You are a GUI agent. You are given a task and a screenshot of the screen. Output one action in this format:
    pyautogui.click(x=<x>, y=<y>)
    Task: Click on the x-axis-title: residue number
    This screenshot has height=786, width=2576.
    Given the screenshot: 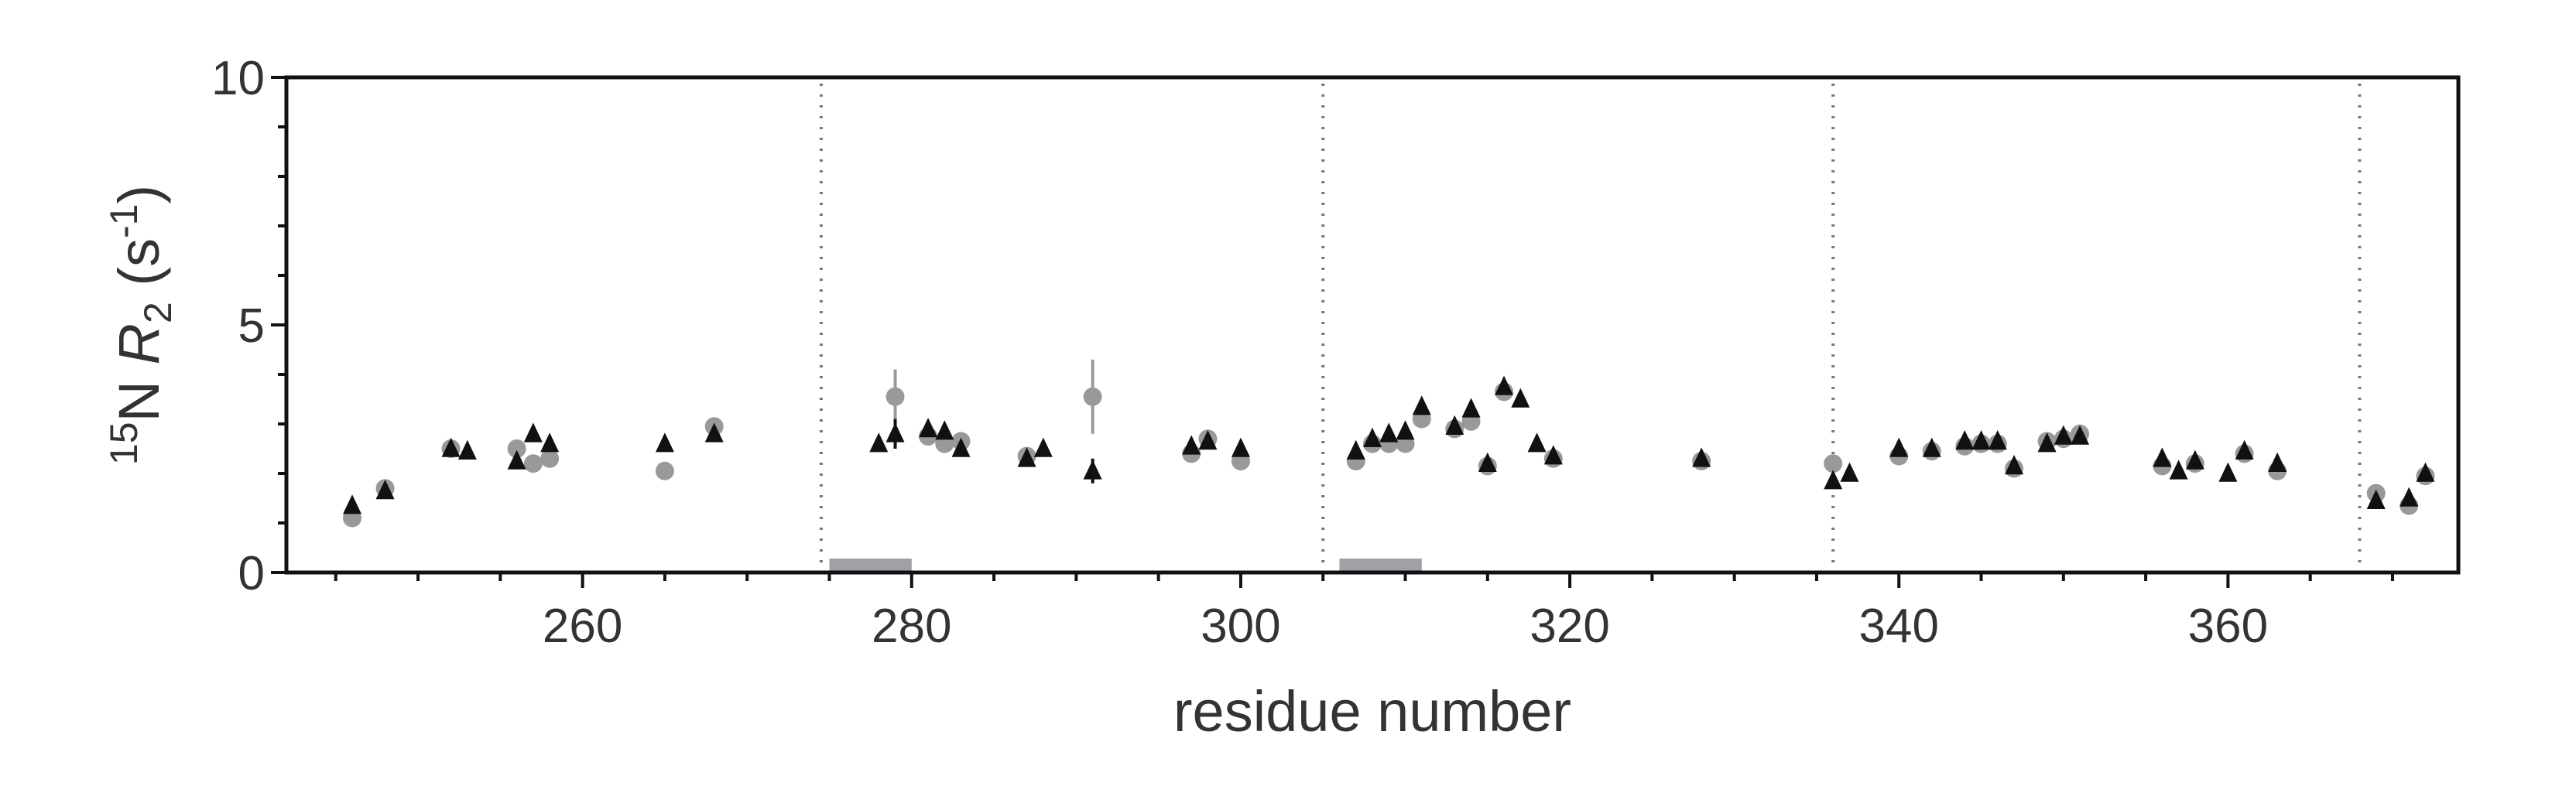 What is the action you would take?
    pyautogui.click(x=1372, y=711)
    